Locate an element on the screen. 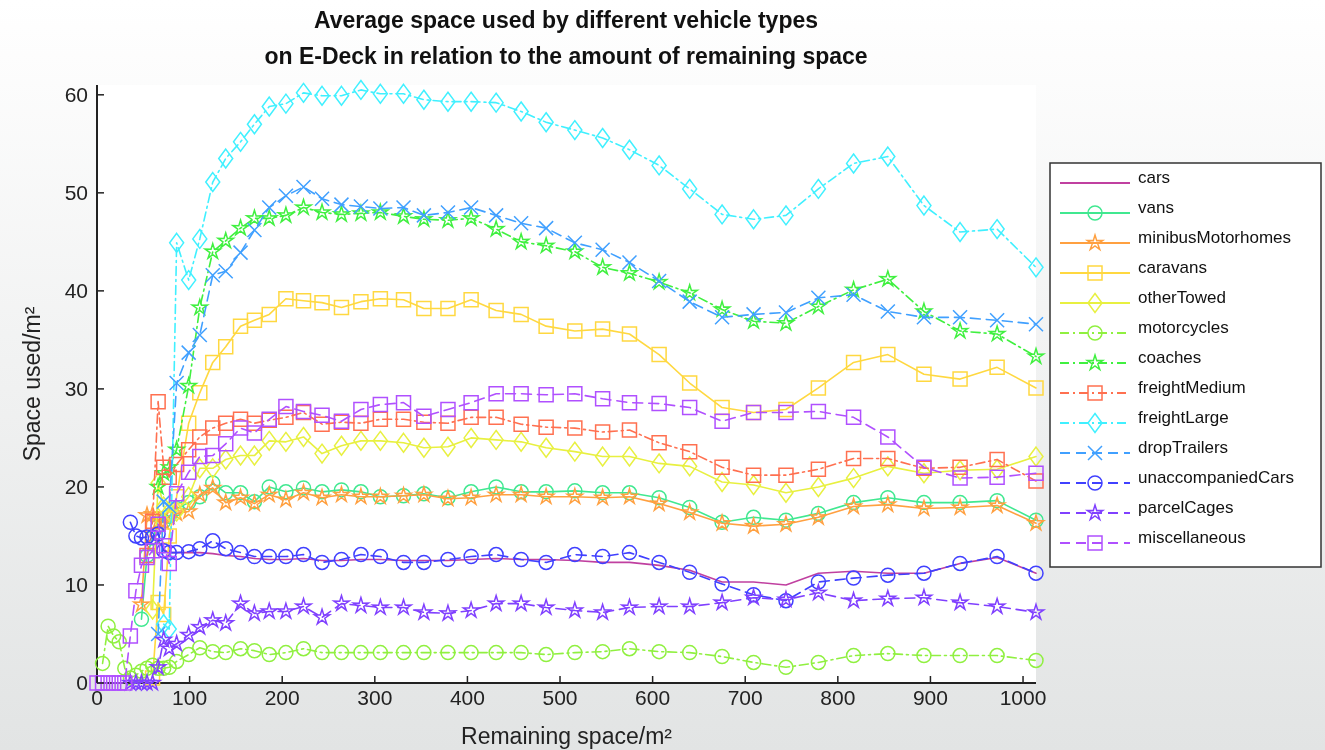  x-tick-label: 700 is located at coordinates (745, 697).